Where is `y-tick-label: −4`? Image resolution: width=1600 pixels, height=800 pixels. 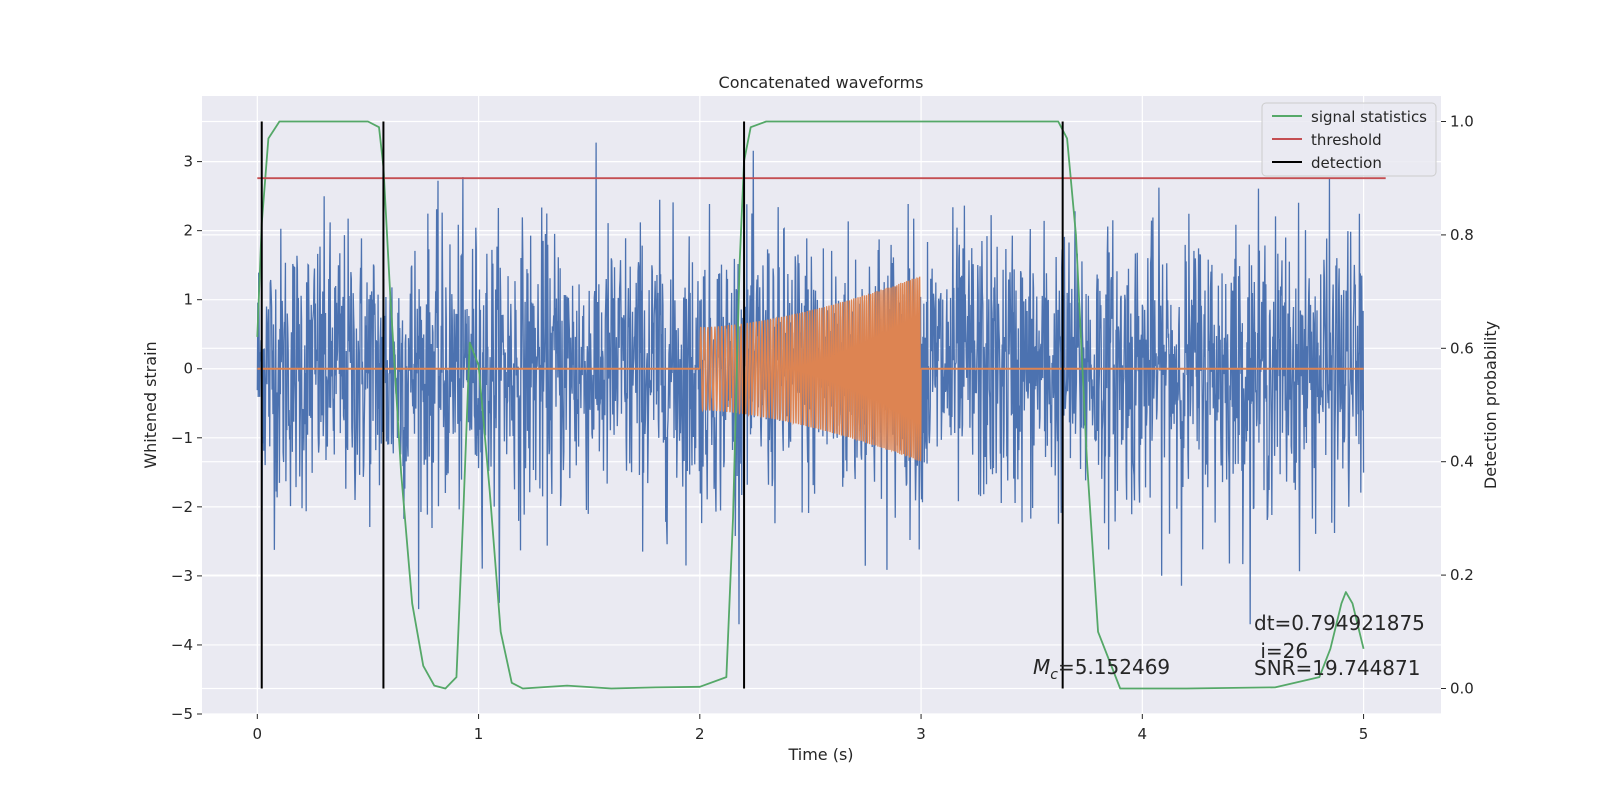
y-tick-label: −4 is located at coordinates (182, 645).